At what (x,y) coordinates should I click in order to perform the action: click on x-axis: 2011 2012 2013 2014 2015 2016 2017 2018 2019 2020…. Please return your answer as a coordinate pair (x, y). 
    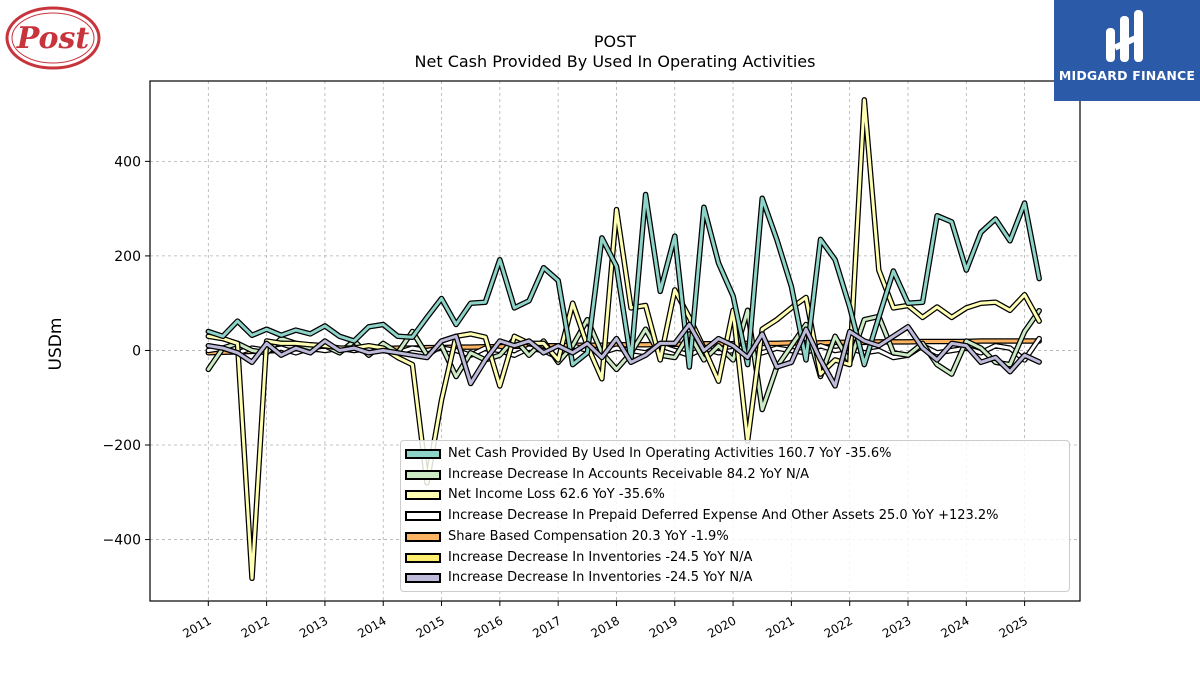
    Looking at the image, I should click on (605, 621).